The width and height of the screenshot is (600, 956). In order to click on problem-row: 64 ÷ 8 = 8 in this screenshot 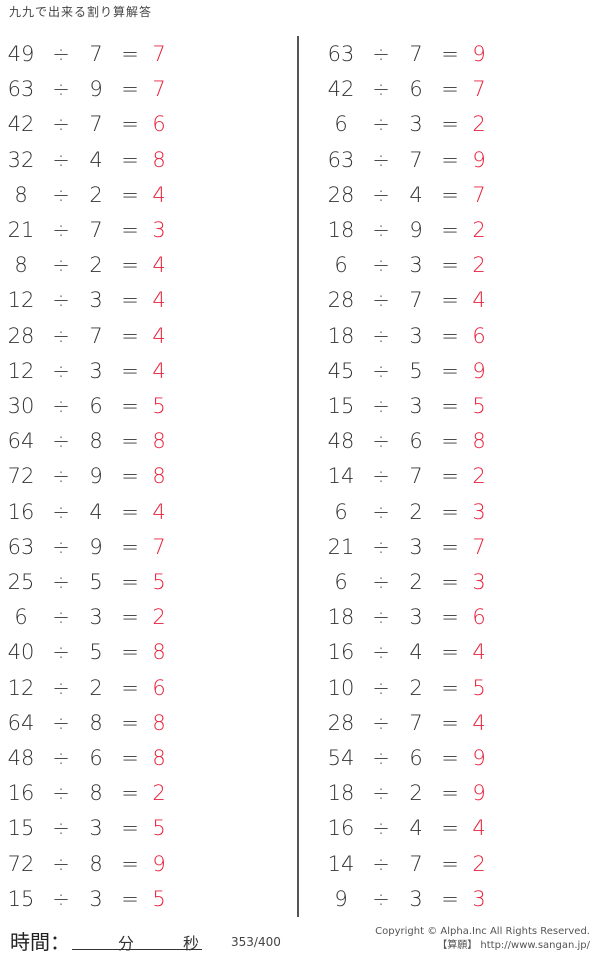, I will do `click(130, 441)`.